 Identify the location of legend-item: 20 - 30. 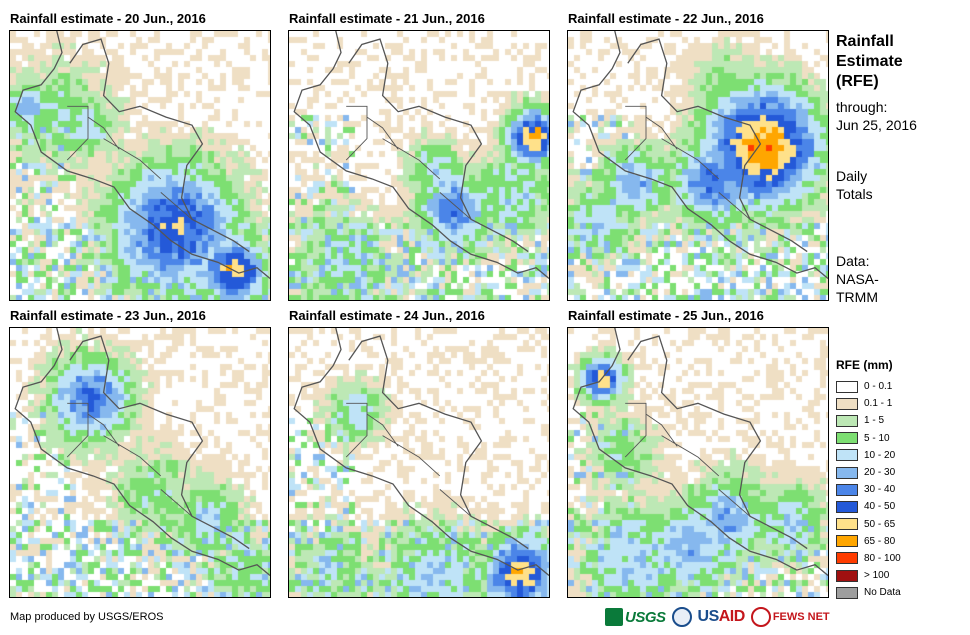
(868, 472).